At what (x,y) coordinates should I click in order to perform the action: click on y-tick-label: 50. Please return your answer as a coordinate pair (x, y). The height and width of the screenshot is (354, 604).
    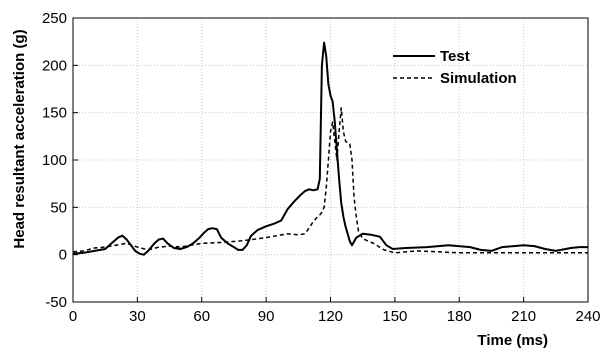
    Looking at the image, I should click on (58, 207).